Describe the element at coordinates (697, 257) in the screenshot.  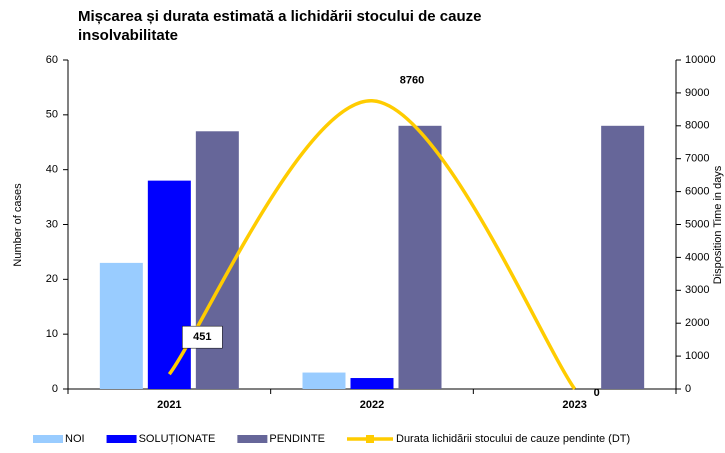
I see `y2-tick-label: 4000` at that location.